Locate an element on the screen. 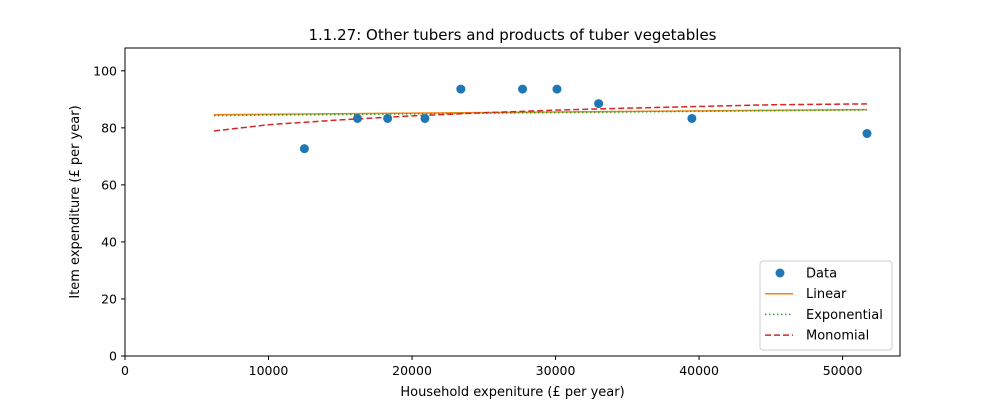  x-axis-ticks: 0 10000 20000 30000 40000 50000 is located at coordinates (492, 367).